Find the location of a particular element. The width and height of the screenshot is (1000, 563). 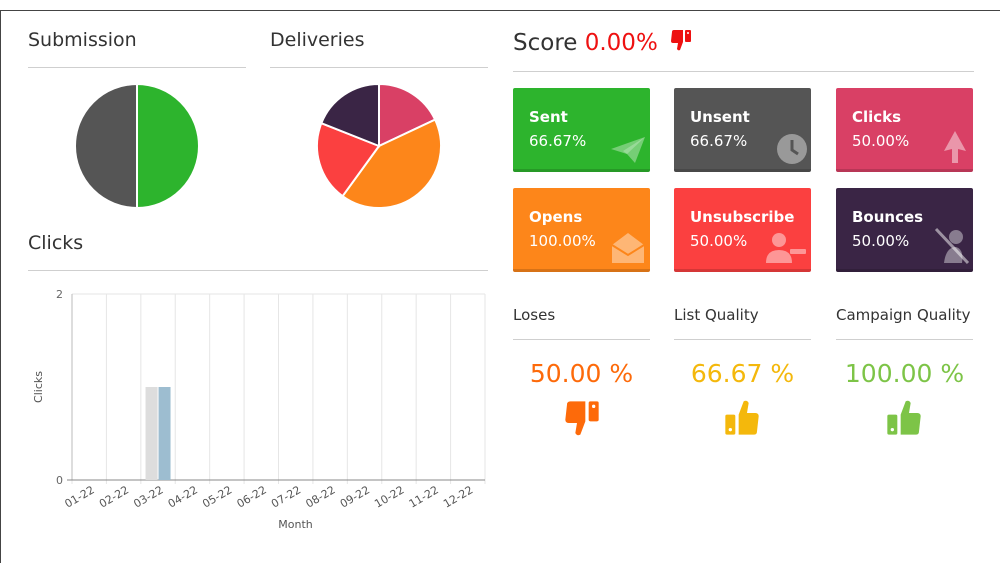

metric-value-loses: 50.00 % is located at coordinates (581, 373).